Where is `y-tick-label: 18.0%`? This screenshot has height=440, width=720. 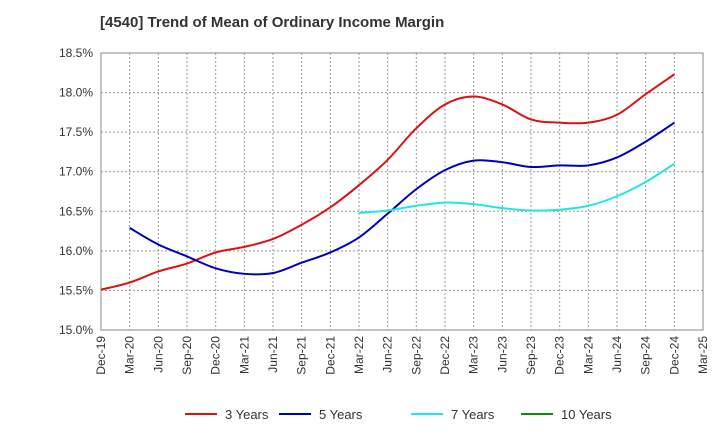
y-tick-label: 18.0% is located at coordinates (76, 93).